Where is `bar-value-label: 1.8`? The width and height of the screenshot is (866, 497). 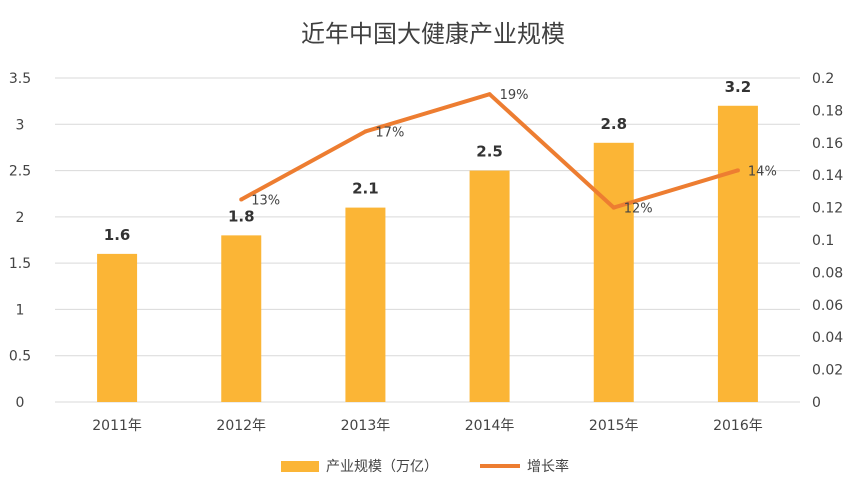
bar-value-label: 1.8 is located at coordinates (241, 216).